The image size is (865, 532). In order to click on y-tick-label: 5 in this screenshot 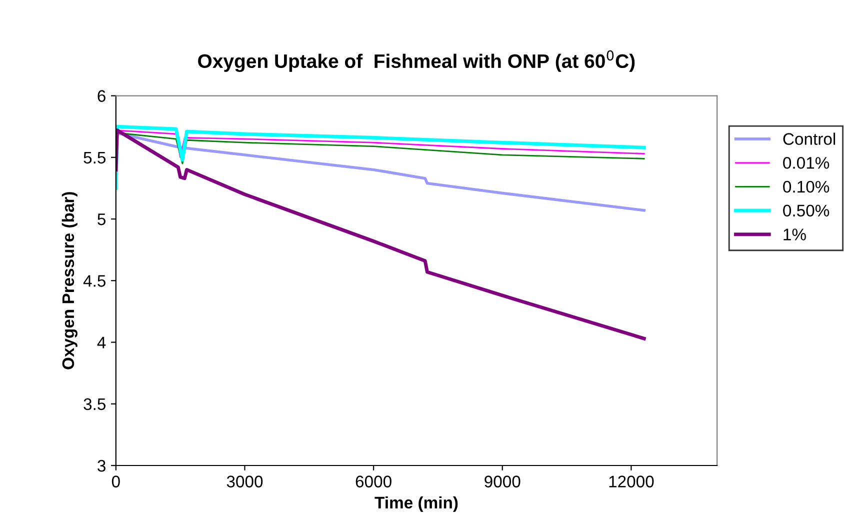, I will do `click(102, 220)`.